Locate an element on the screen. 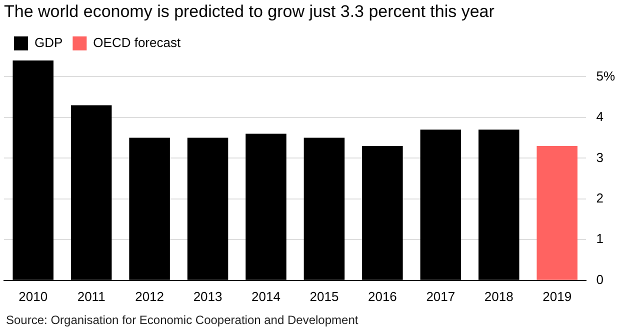  x-tick-label: 2014 is located at coordinates (266, 296).